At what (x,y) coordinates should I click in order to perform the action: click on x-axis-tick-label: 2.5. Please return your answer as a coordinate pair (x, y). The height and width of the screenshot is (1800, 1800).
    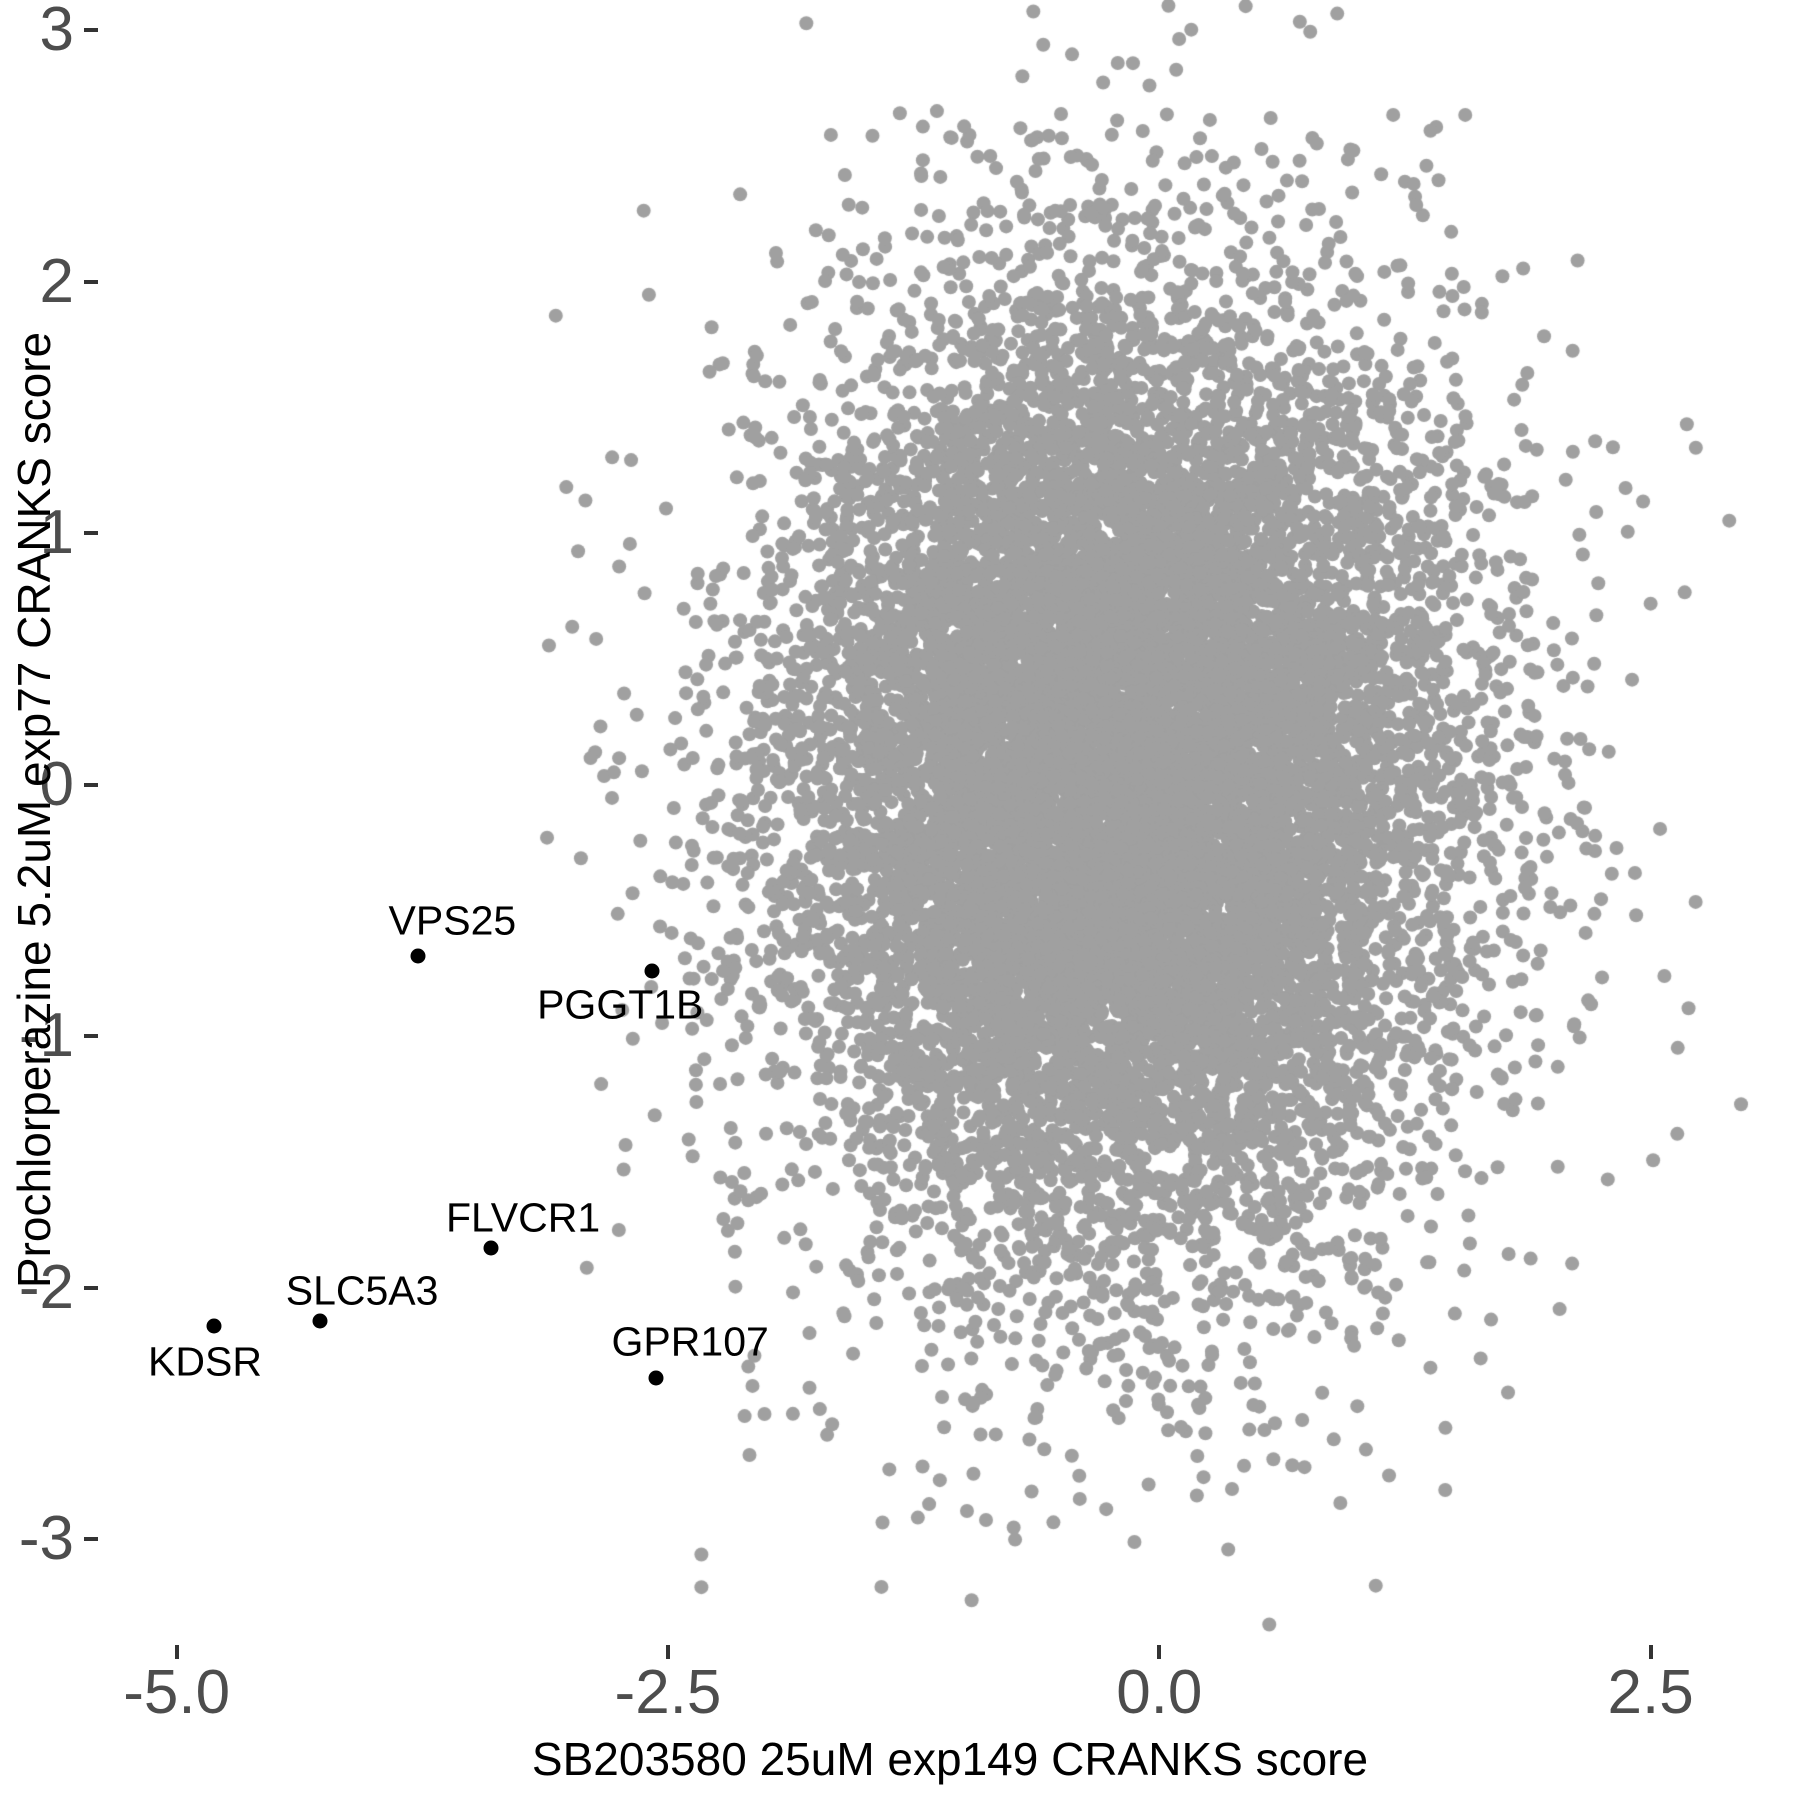
    Looking at the image, I should click on (1650, 1692).